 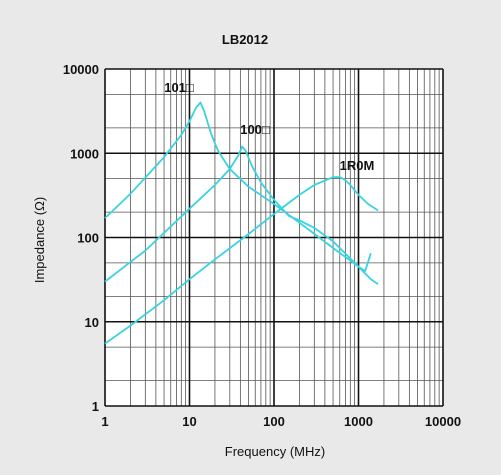 I want to click on x-tick-label: 1000, so click(x=358, y=421).